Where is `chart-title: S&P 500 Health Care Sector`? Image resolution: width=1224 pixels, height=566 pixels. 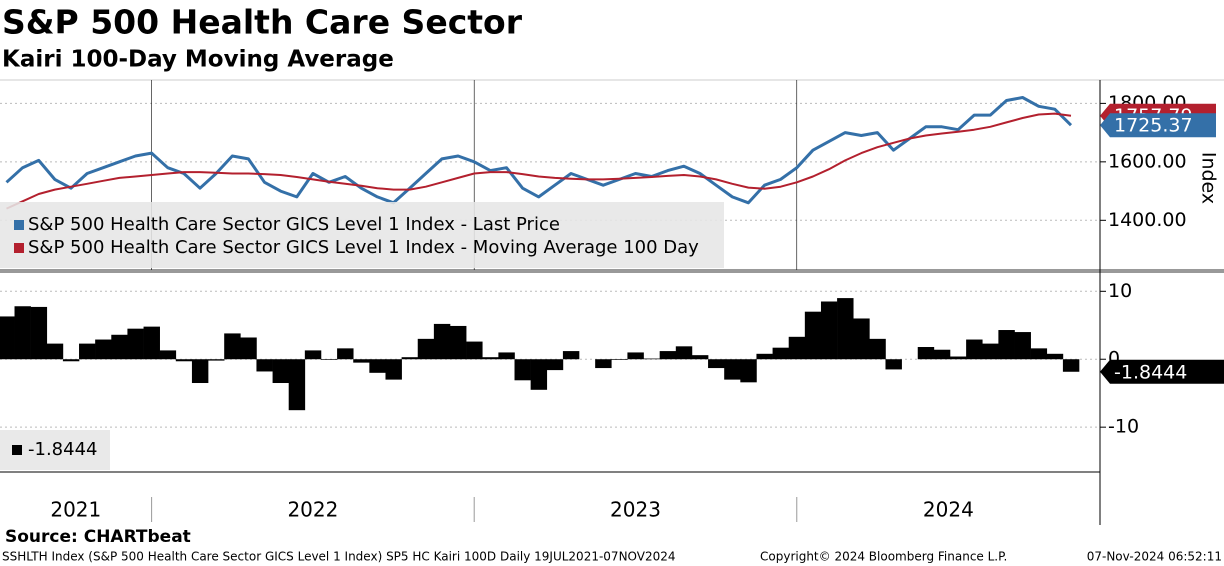 chart-title: S&P 500 Health Care Sector is located at coordinates (262, 22).